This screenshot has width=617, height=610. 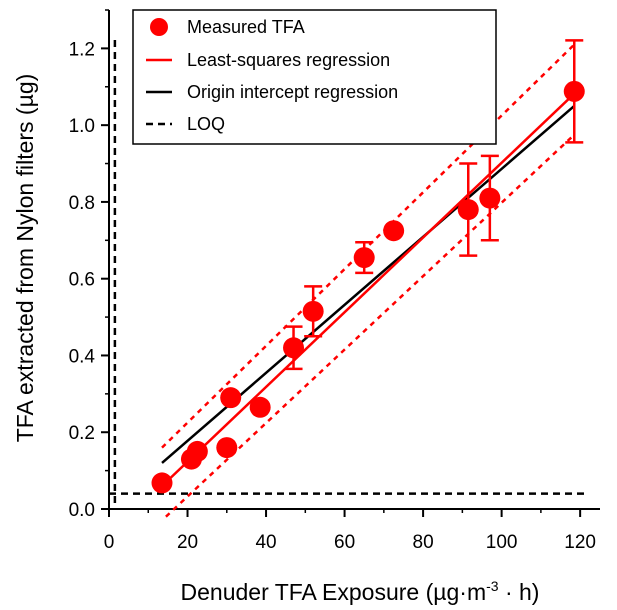 What do you see at coordinates (25, 258) in the screenshot?
I see `y-axis-title: TFA extracted from Nylon filters (µg)` at bounding box center [25, 258].